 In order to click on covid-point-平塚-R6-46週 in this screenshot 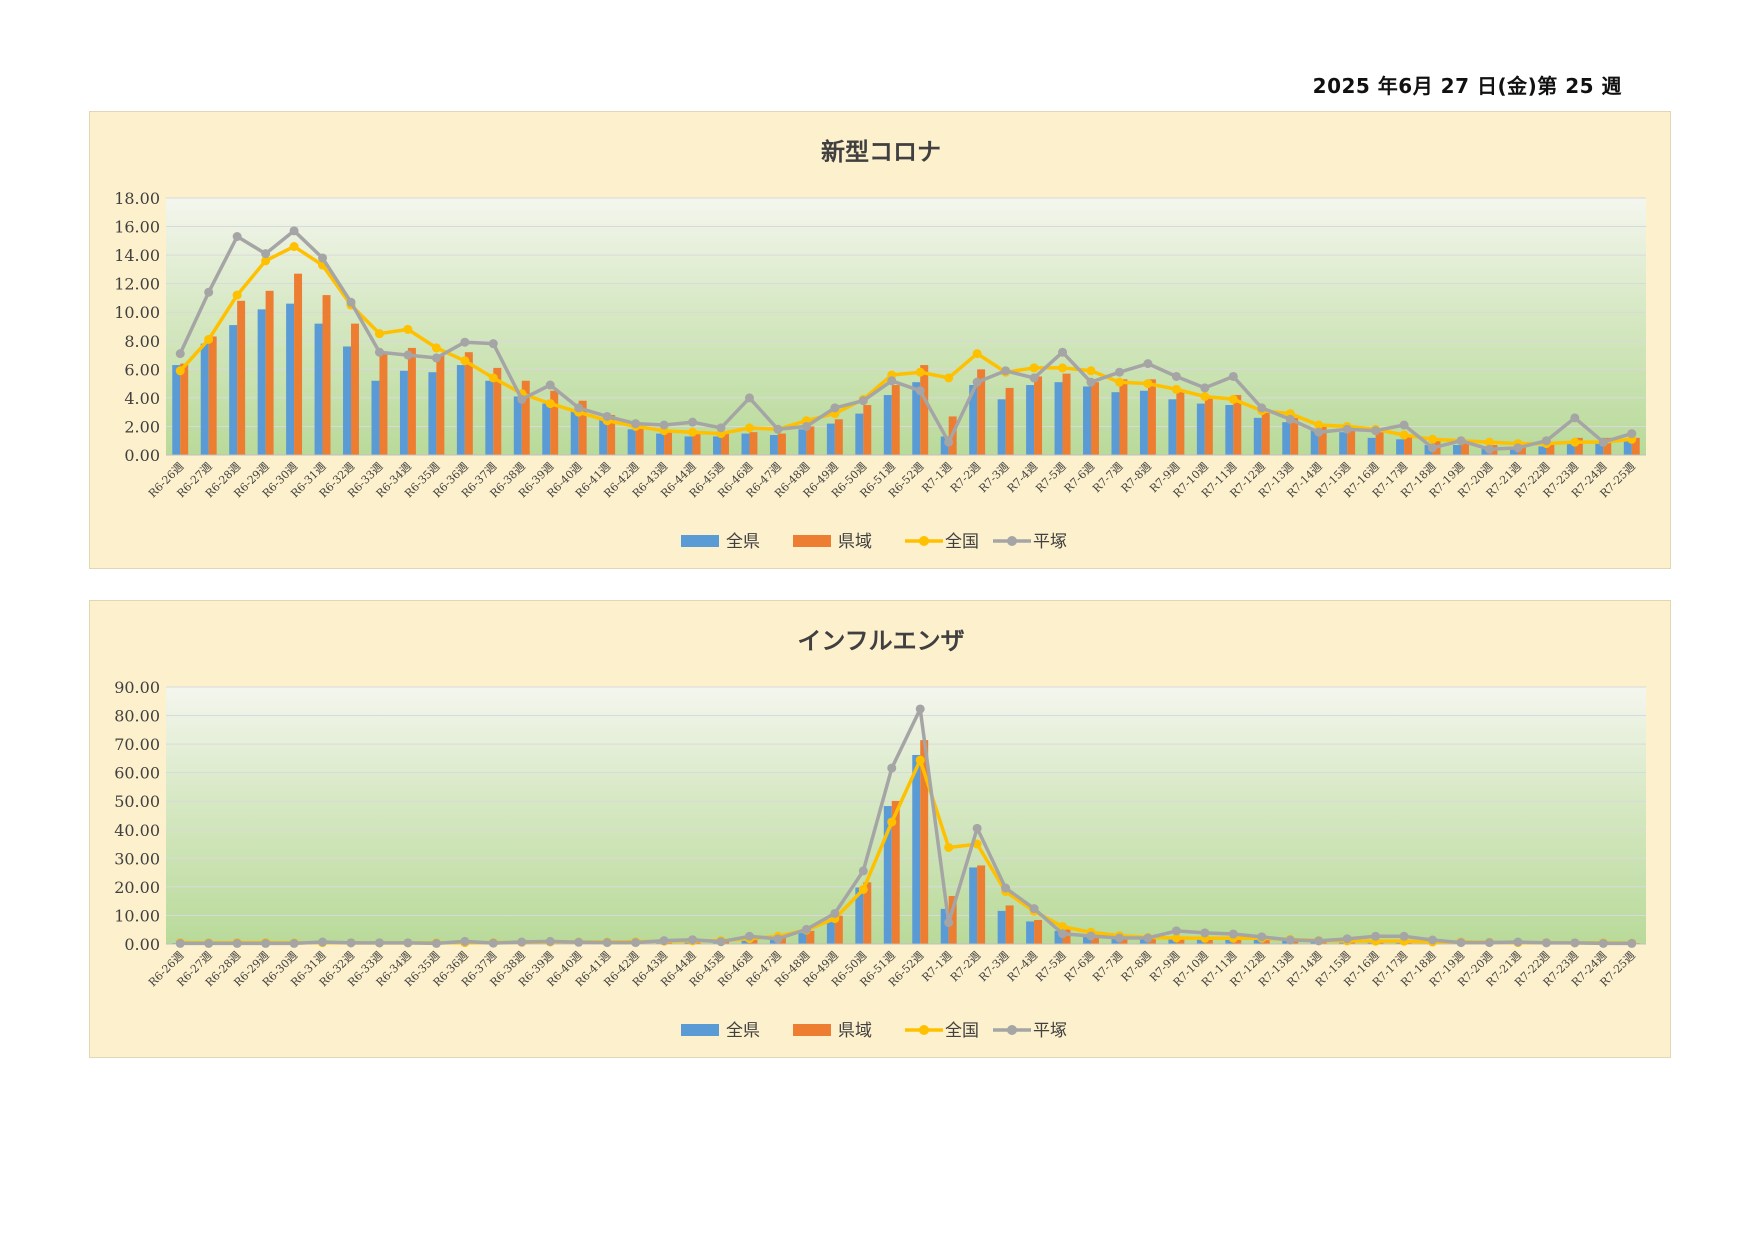, I will do `click(749, 398)`.